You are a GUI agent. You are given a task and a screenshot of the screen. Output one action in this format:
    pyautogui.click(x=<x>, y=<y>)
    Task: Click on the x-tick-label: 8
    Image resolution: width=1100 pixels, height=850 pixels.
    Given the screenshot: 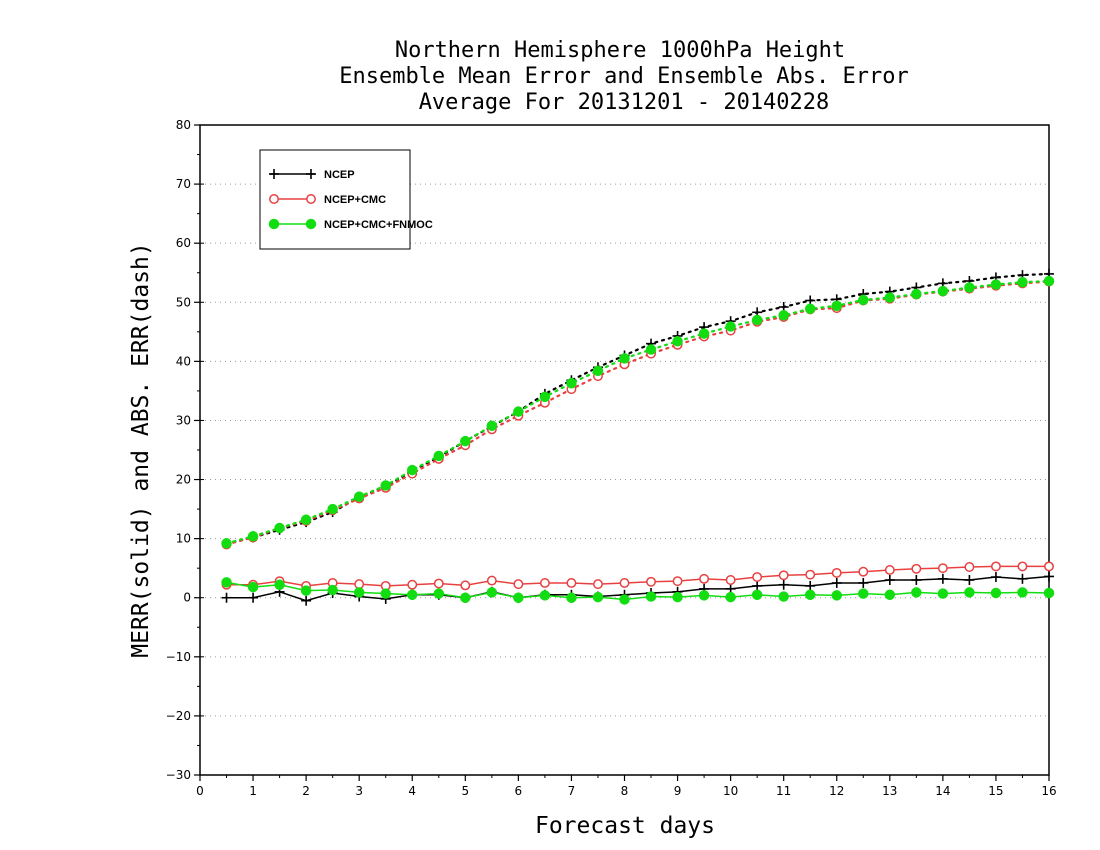 What is the action you would take?
    pyautogui.click(x=625, y=791)
    